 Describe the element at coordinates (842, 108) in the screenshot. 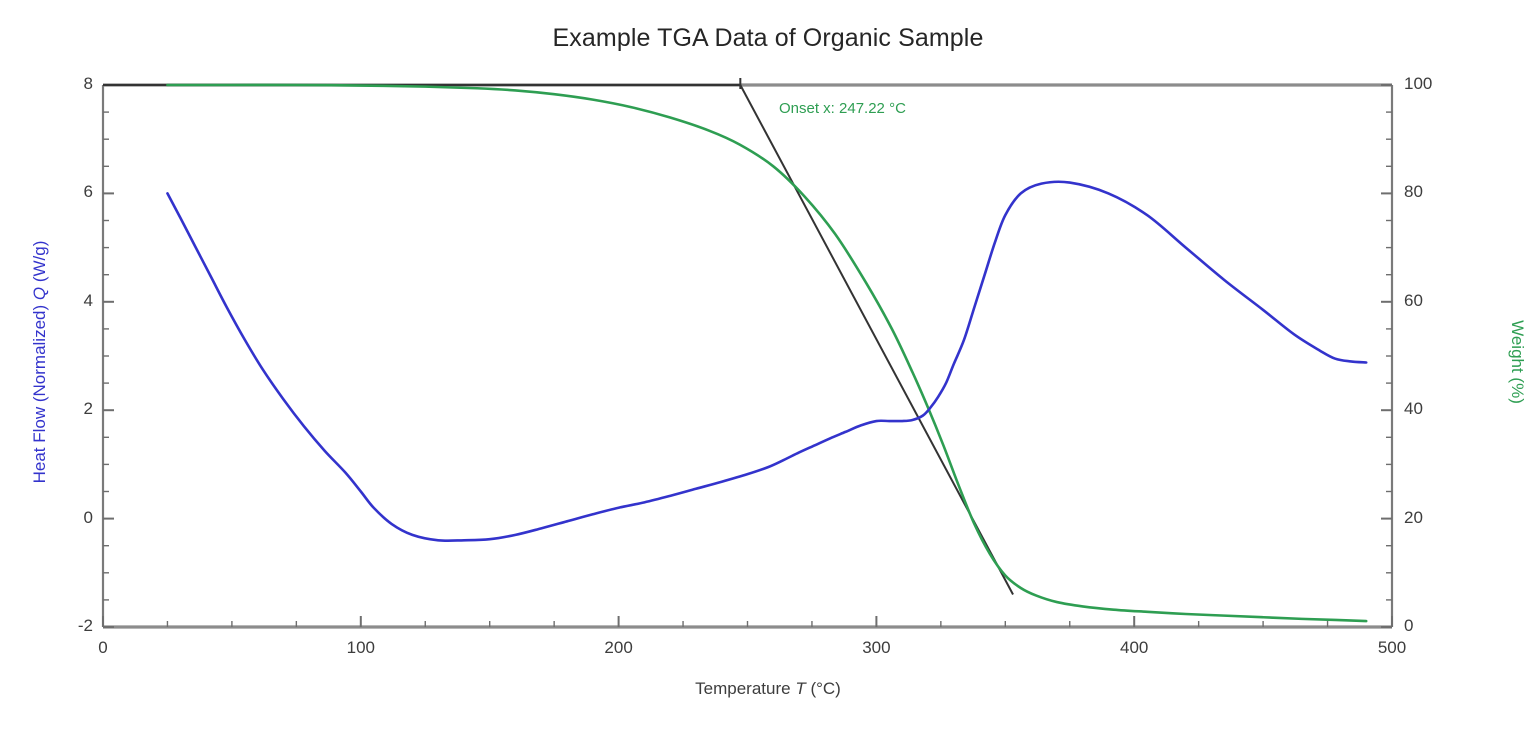

I see `onset-annotation: Onset x: 247.22 °C` at that location.